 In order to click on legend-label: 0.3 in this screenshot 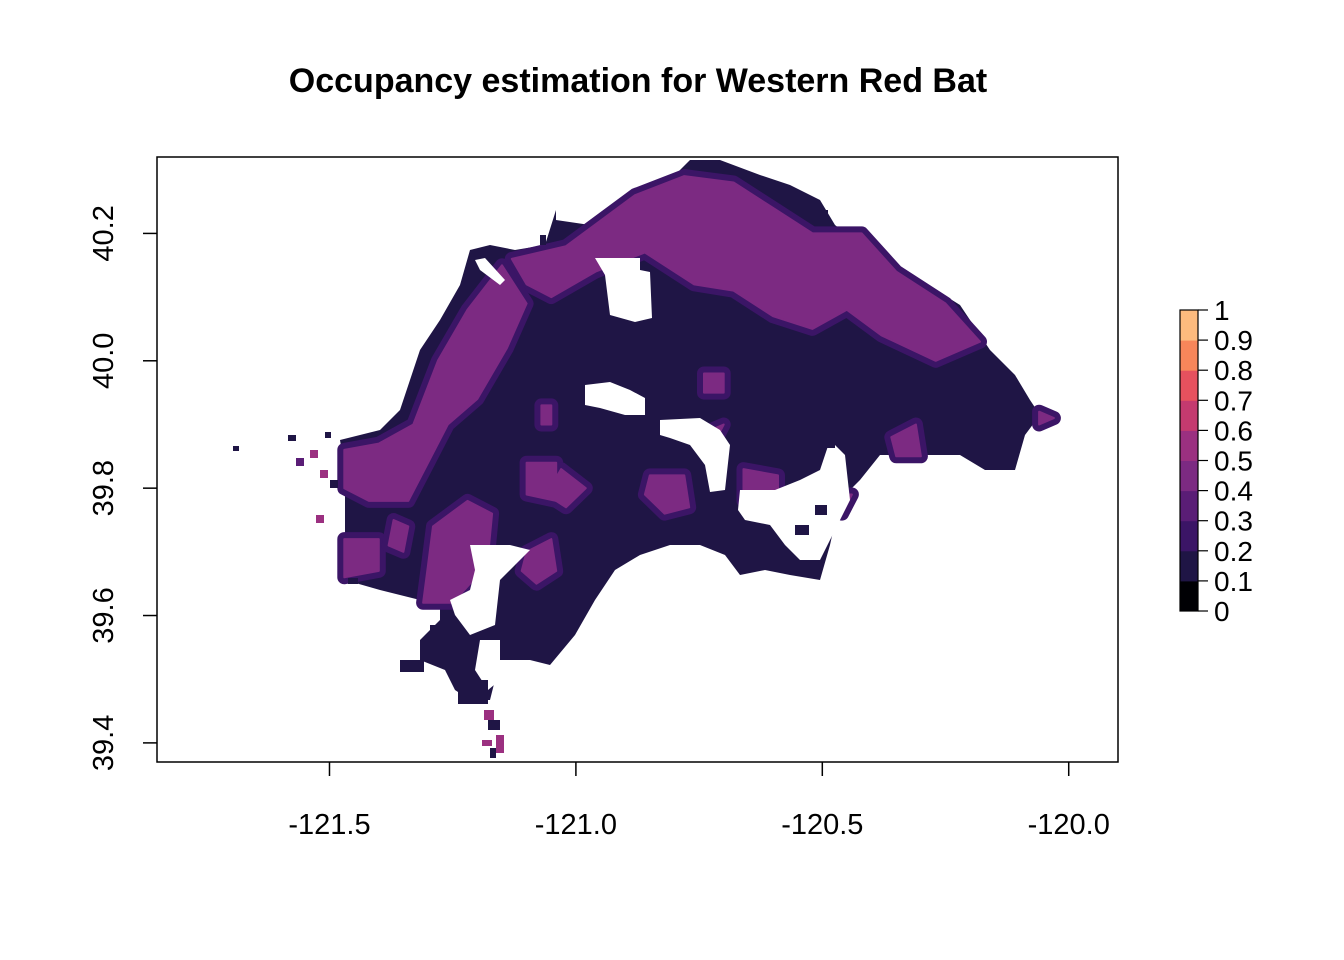, I will do `click(1233, 521)`.